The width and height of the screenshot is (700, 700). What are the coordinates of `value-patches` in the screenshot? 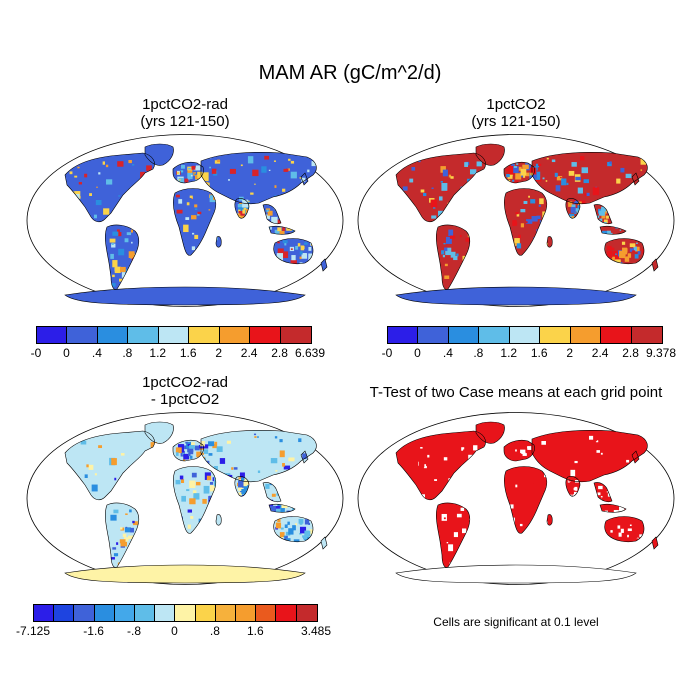 It's located at (526, 221).